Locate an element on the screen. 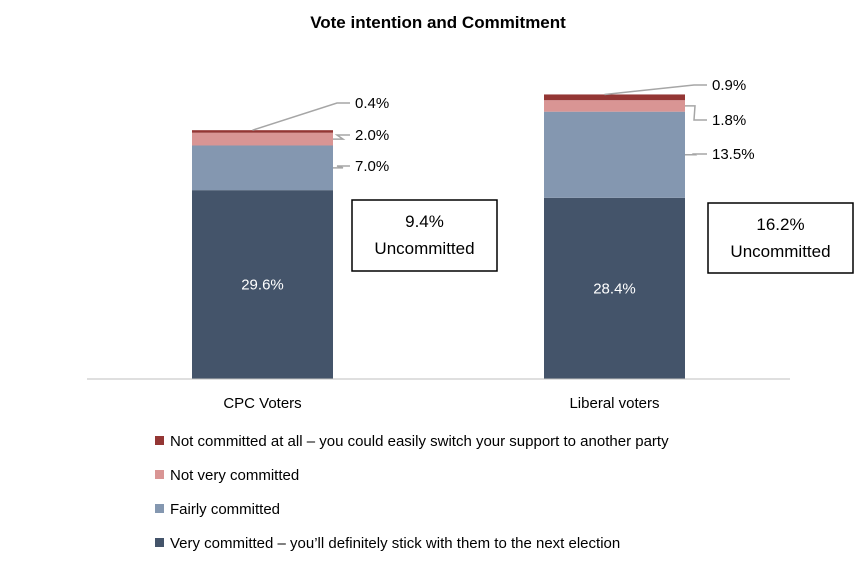 This screenshot has width=867, height=561. uncommitted-value: 16.2% is located at coordinates (780, 224).